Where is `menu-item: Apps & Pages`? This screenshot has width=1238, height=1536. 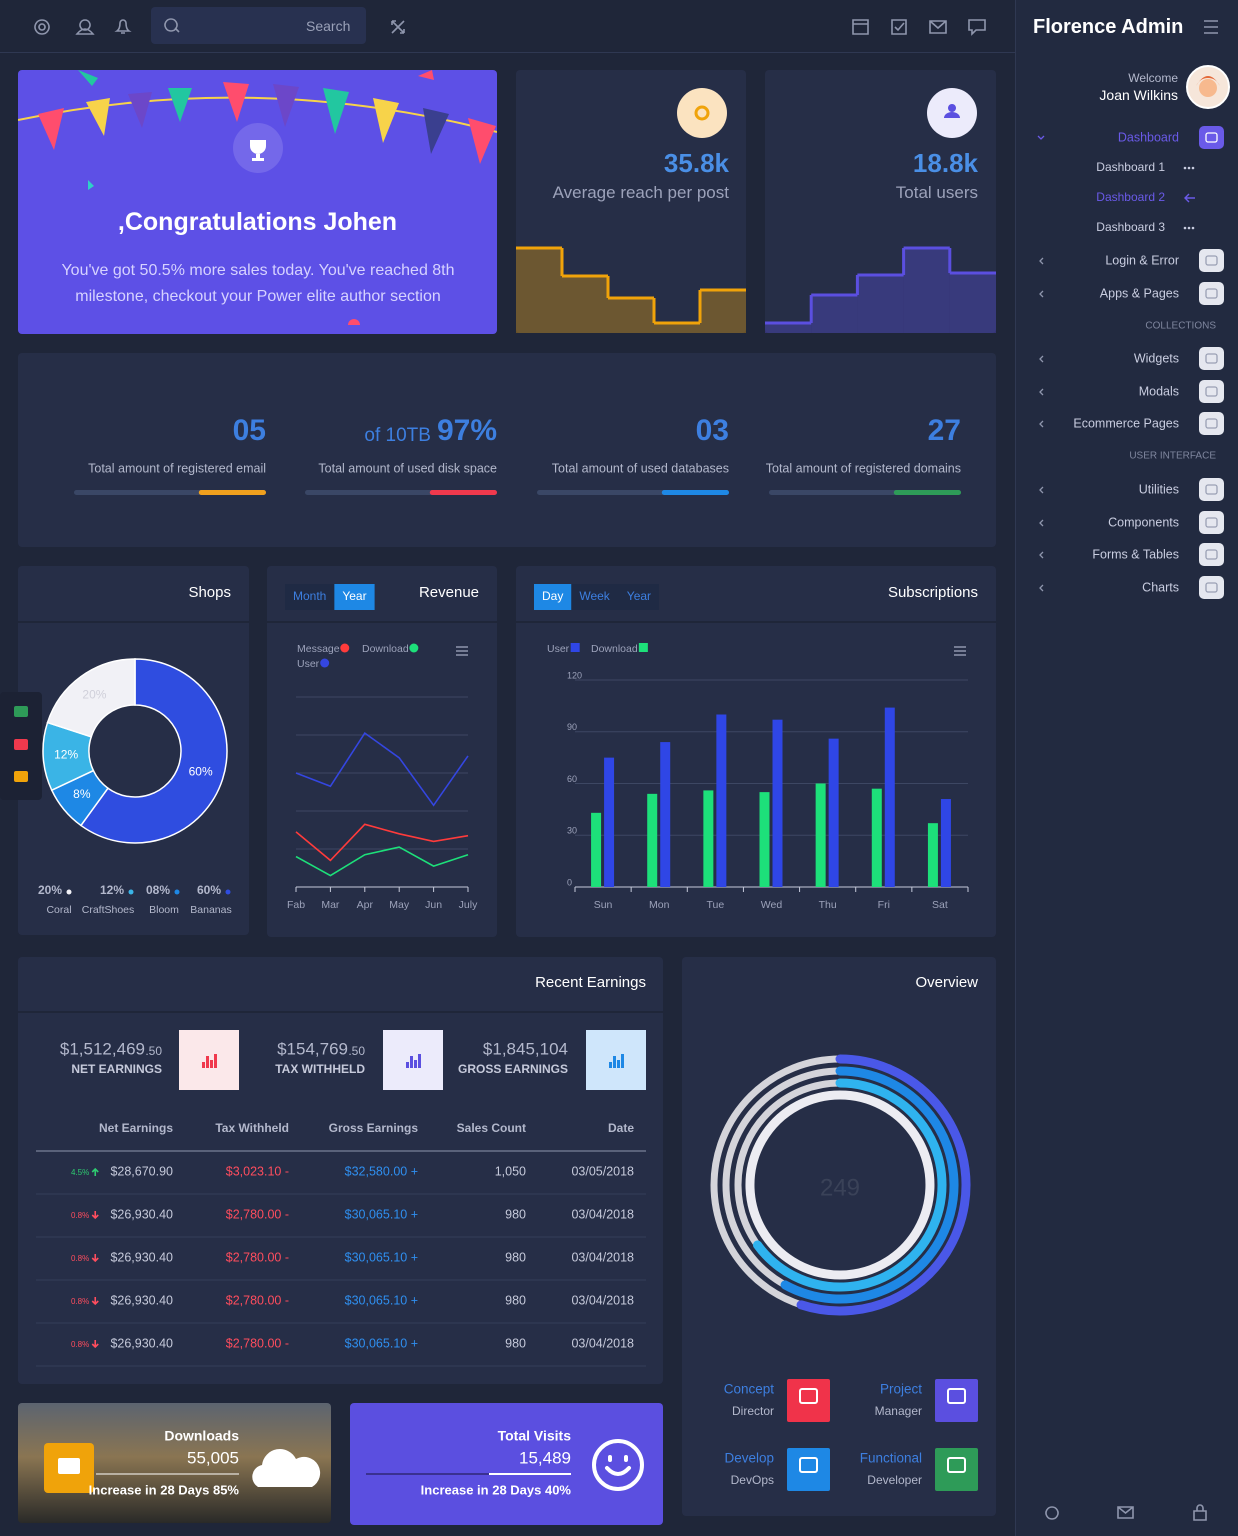
menu-item: Apps & Pages is located at coordinates (1139, 293).